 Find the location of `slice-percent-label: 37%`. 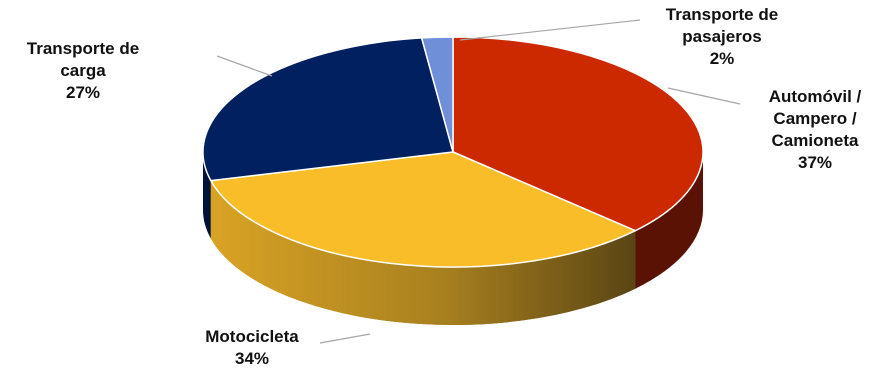

slice-percent-label: 37% is located at coordinates (815, 162).